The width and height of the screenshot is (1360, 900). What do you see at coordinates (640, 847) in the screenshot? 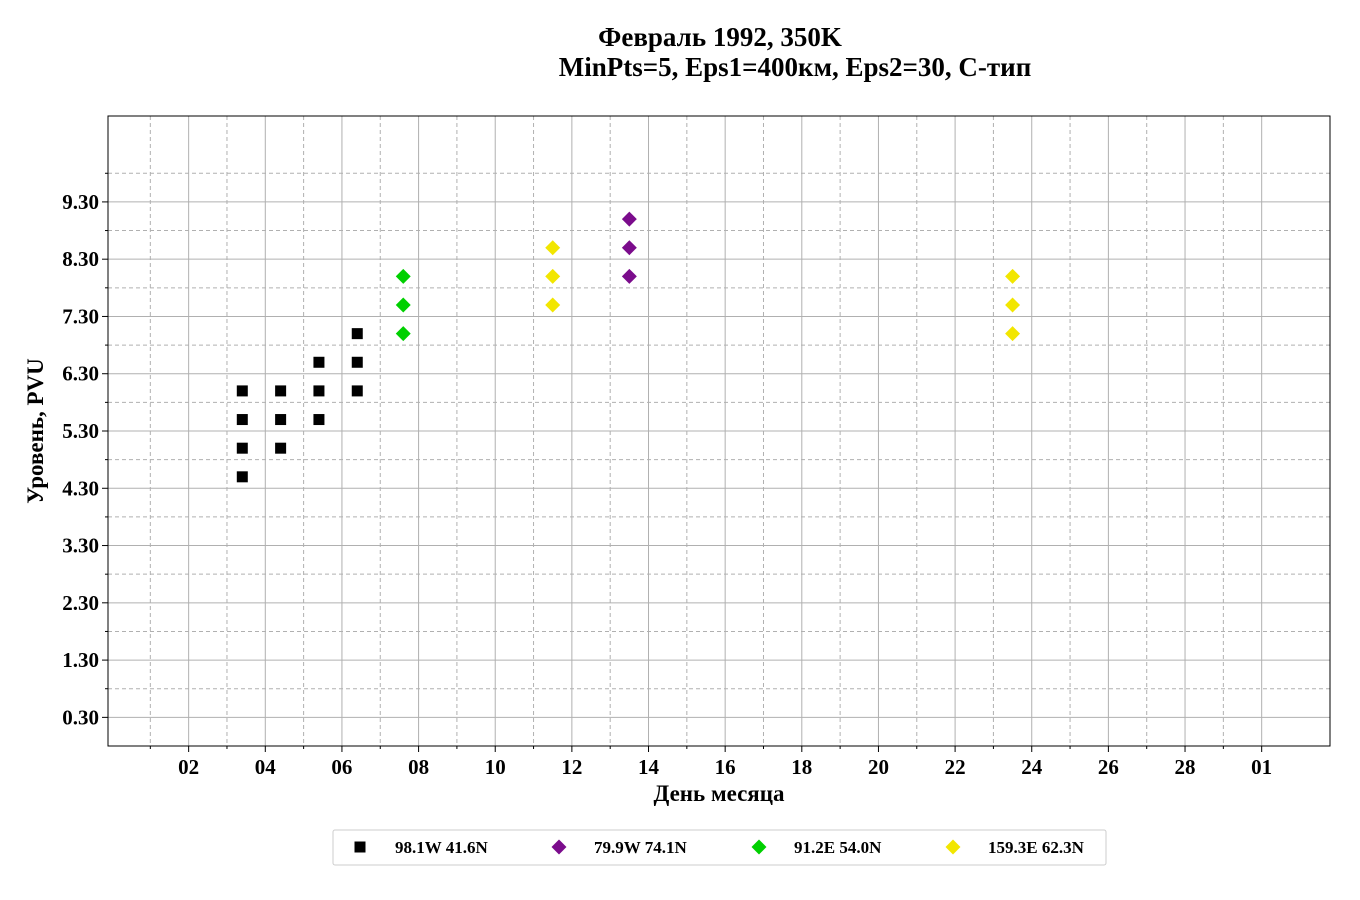
I see `legend-label: 79.9W 74.1N` at bounding box center [640, 847].